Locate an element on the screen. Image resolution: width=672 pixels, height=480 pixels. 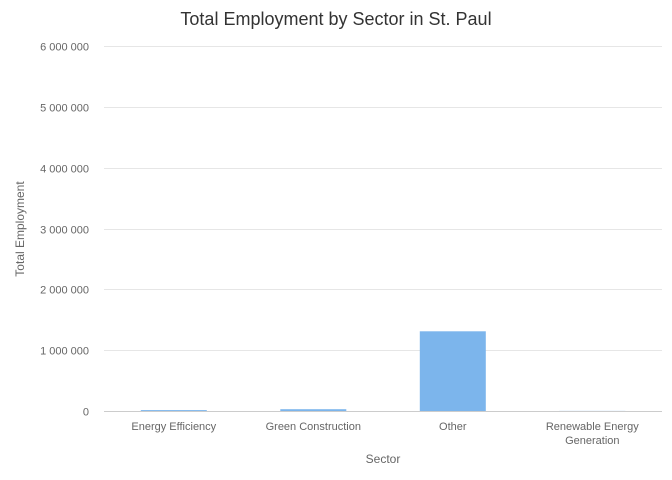
y-tick-label: 2 000 000 is located at coordinates (64, 291).